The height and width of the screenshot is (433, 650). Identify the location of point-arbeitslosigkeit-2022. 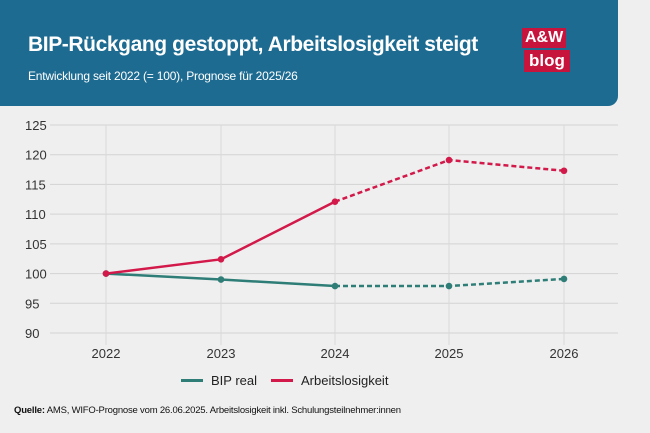
(106, 273).